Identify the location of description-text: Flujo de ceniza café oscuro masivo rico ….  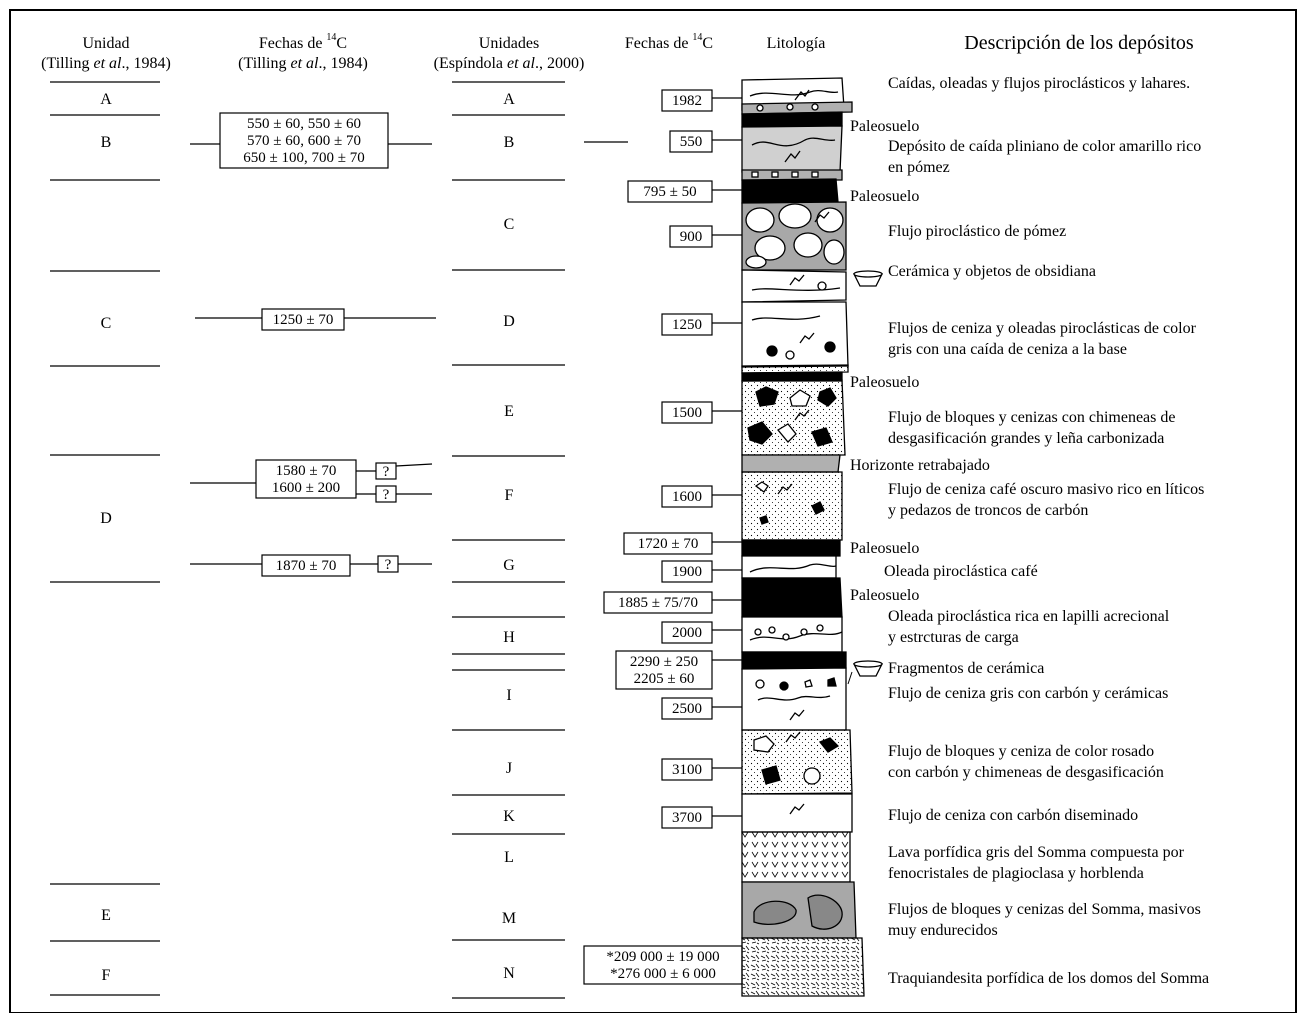
(1046, 489).